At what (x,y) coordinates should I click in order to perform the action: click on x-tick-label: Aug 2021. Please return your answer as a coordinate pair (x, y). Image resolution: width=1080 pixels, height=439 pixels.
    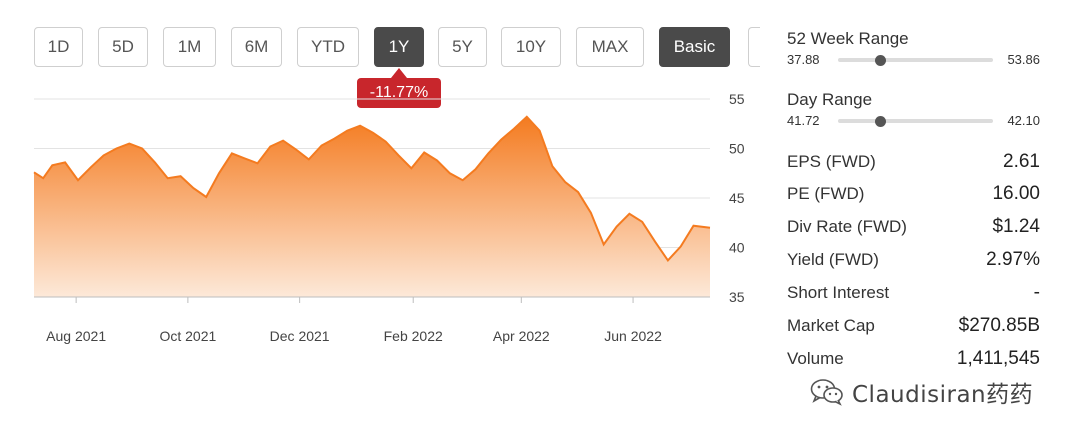
    Looking at the image, I should click on (76, 336).